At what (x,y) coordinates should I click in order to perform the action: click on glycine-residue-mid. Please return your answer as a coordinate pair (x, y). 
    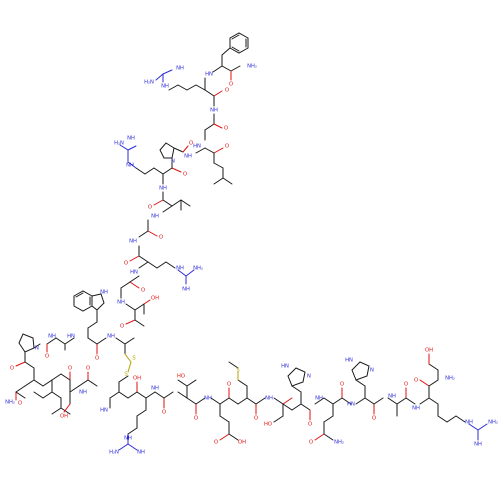
    Looking at the image, I should click on (148, 228).